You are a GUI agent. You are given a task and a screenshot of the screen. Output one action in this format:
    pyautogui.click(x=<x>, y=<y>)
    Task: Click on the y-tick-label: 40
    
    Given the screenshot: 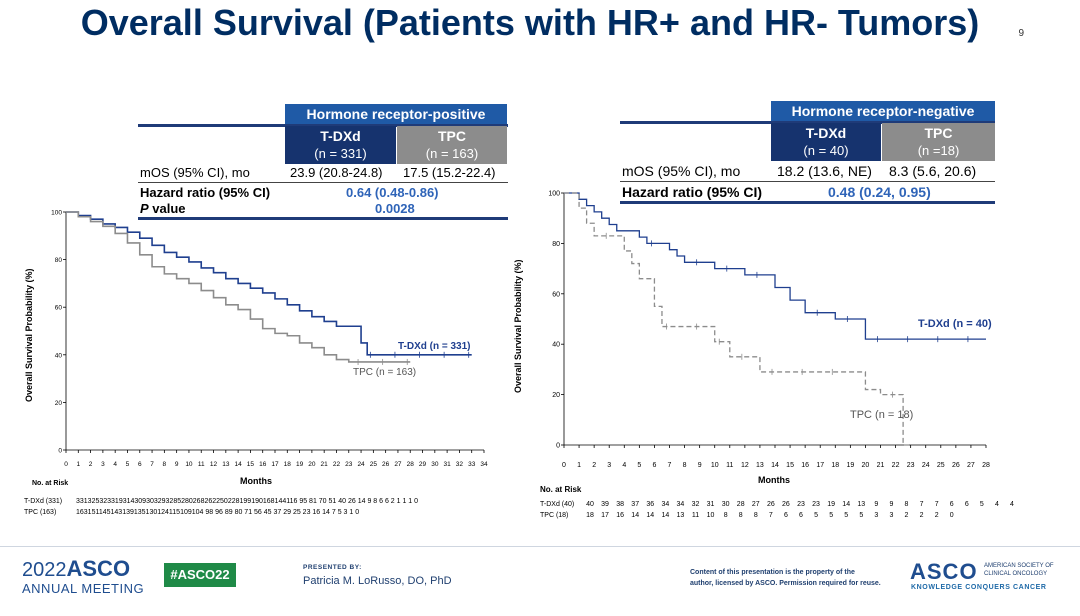 What is the action you would take?
    pyautogui.click(x=556, y=345)
    